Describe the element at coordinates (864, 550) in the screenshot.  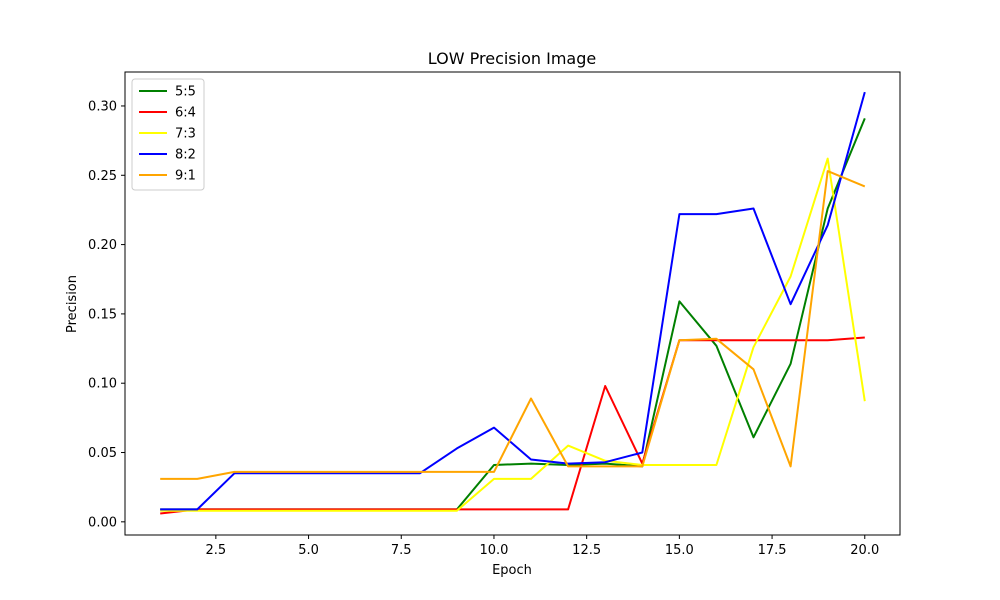
I see `x-tick-label: 20.0` at that location.